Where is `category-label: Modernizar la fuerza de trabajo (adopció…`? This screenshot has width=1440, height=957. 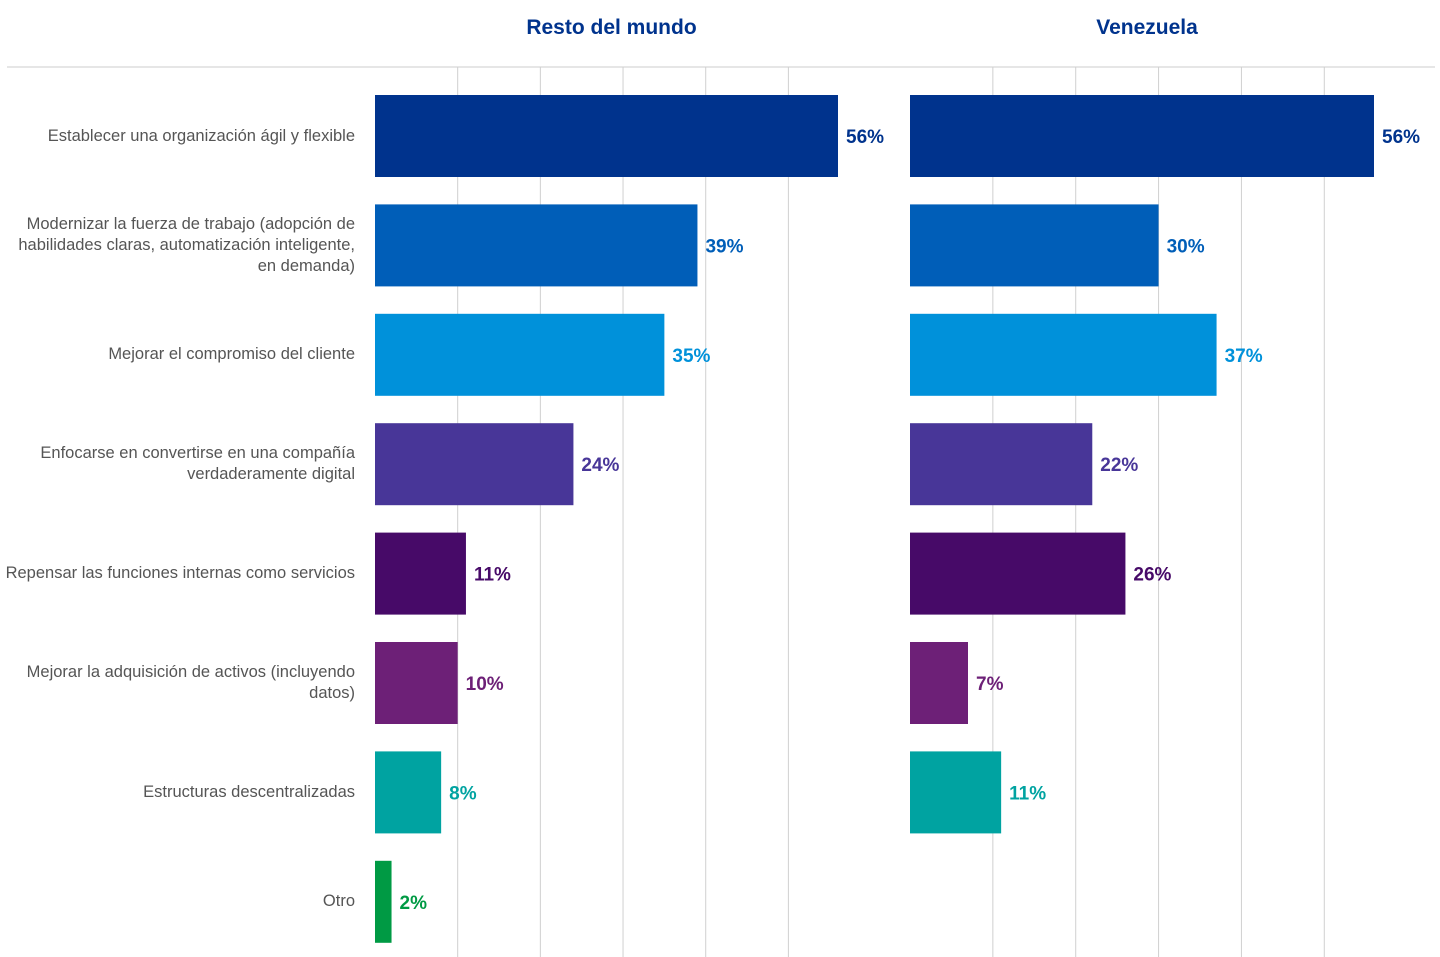
category-label: Modernizar la fuerza de trabajo (adopció… is located at coordinates (186, 244).